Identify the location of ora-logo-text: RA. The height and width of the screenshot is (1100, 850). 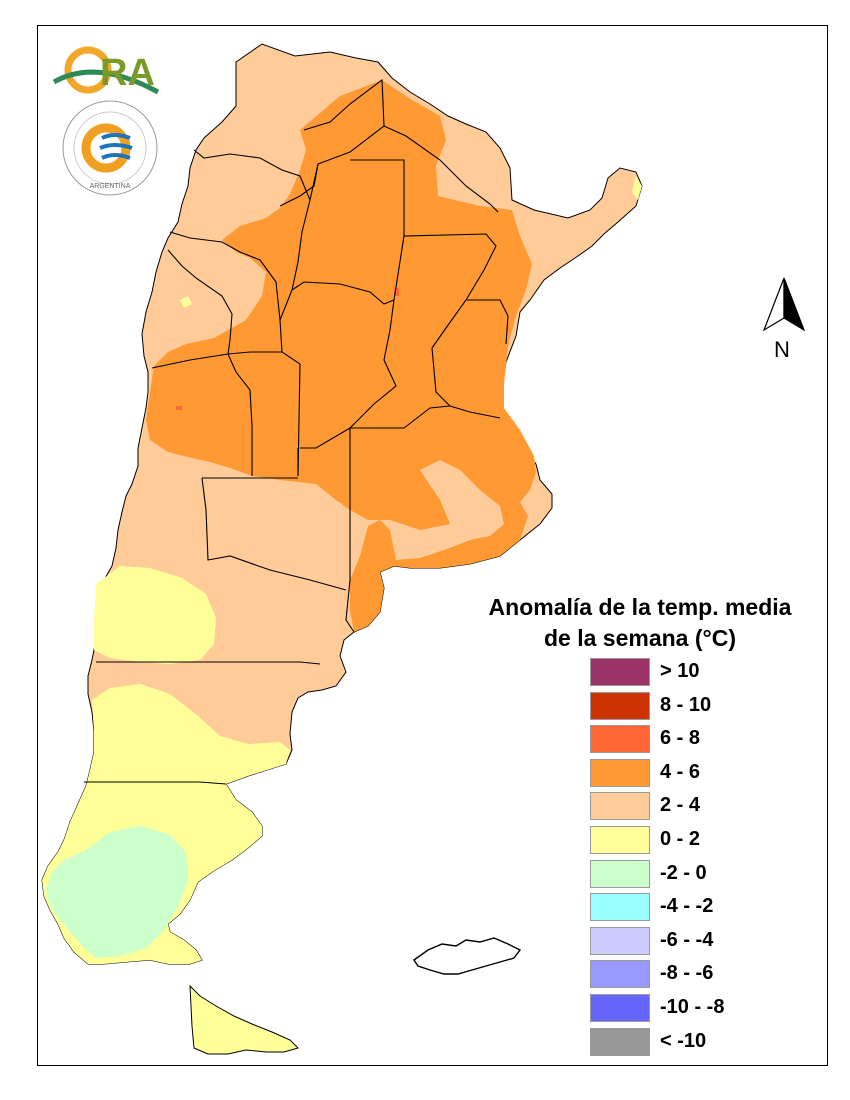
(127, 73).